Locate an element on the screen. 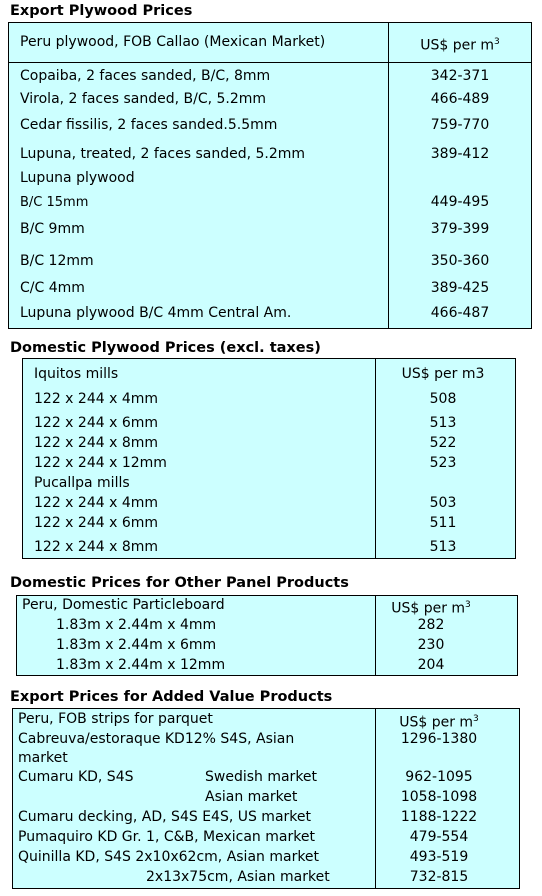 The image size is (542, 896). row-price: 342-371 is located at coordinates (460, 76).